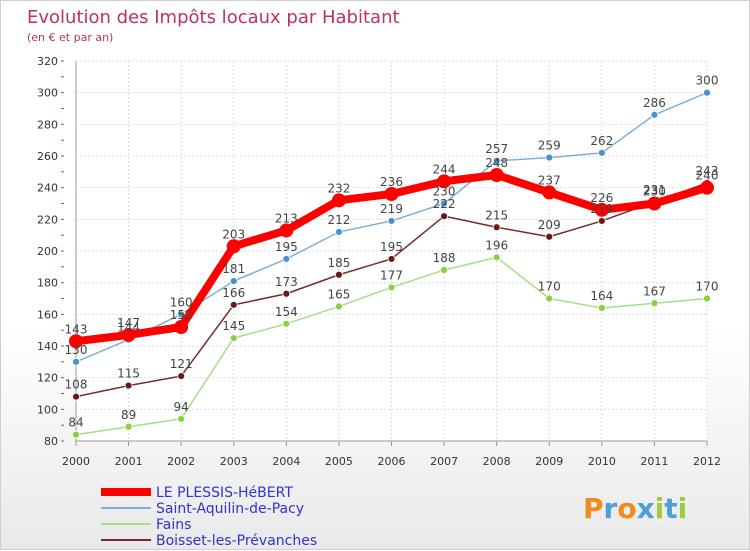  Describe the element at coordinates (76, 461) in the screenshot. I see `x-tick-label: 2000` at that location.